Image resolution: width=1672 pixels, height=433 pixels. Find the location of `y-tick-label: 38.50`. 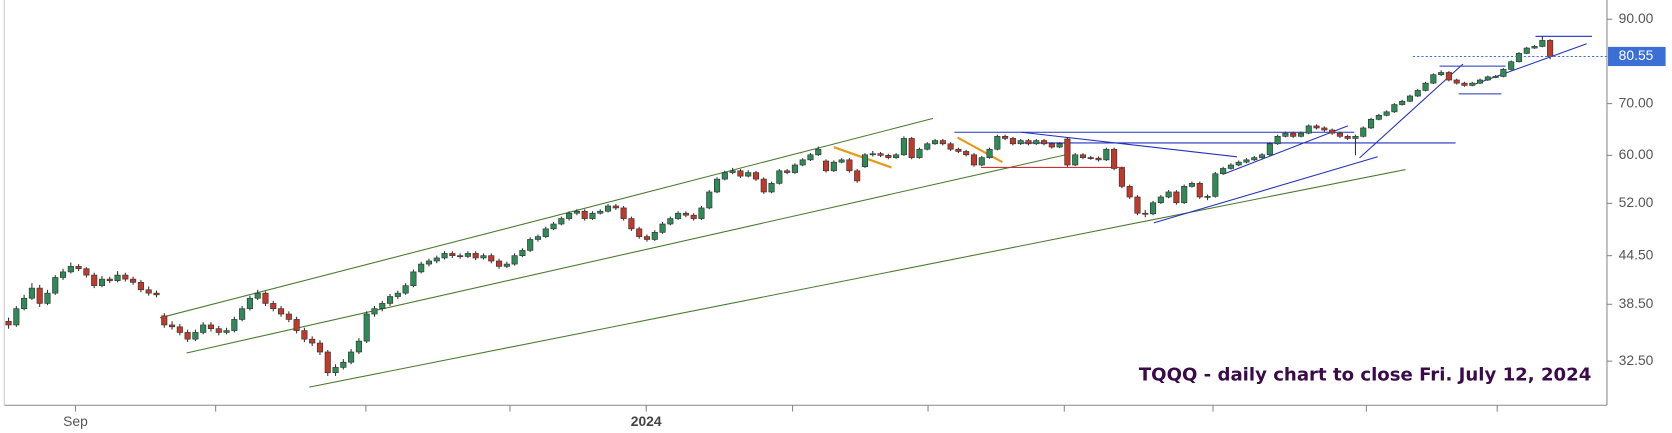

y-tick-label: 38.50 is located at coordinates (1636, 303).